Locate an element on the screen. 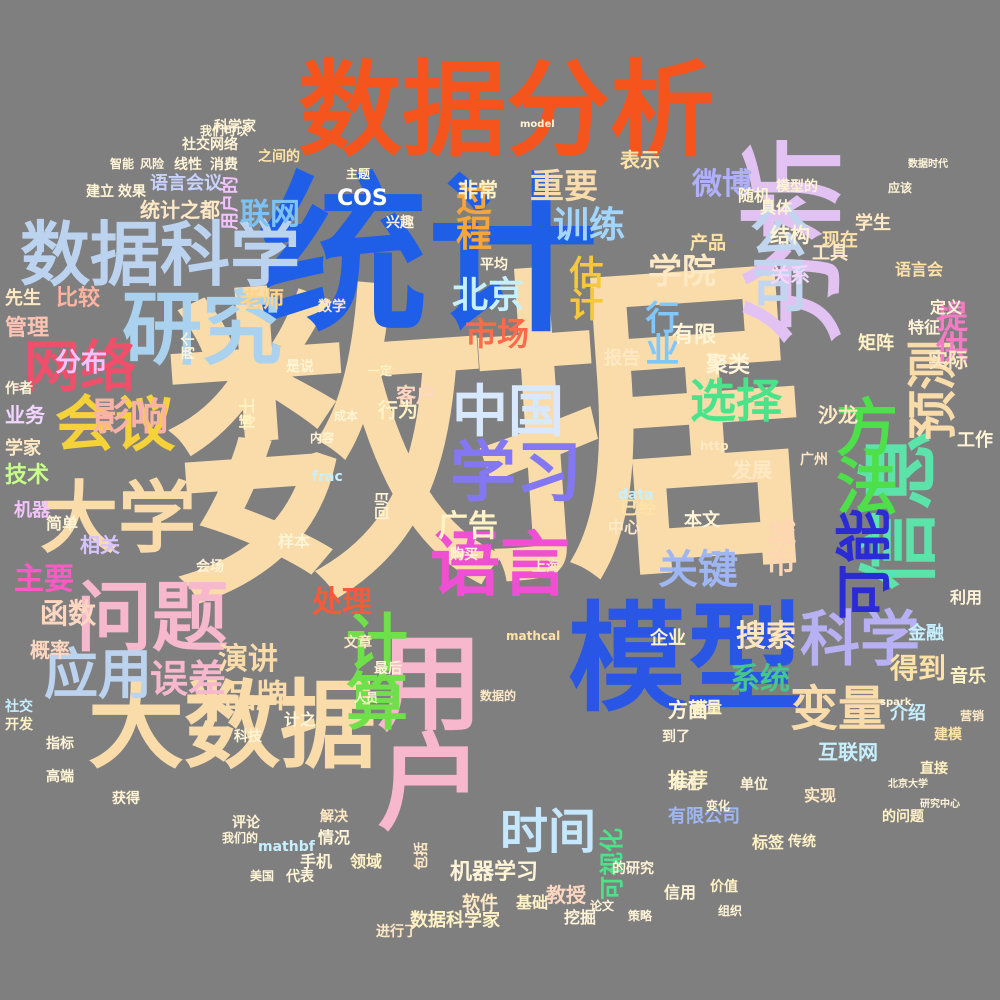  word-shujufenxi: 数据分析 is located at coordinates (506, 110).